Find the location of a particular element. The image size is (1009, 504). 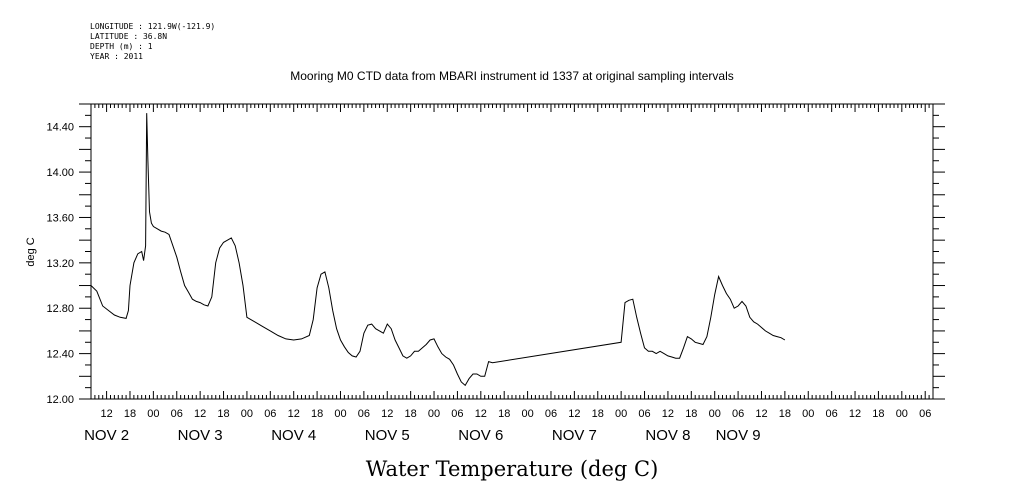

y-tick-label: 14.40 is located at coordinates (60, 128).